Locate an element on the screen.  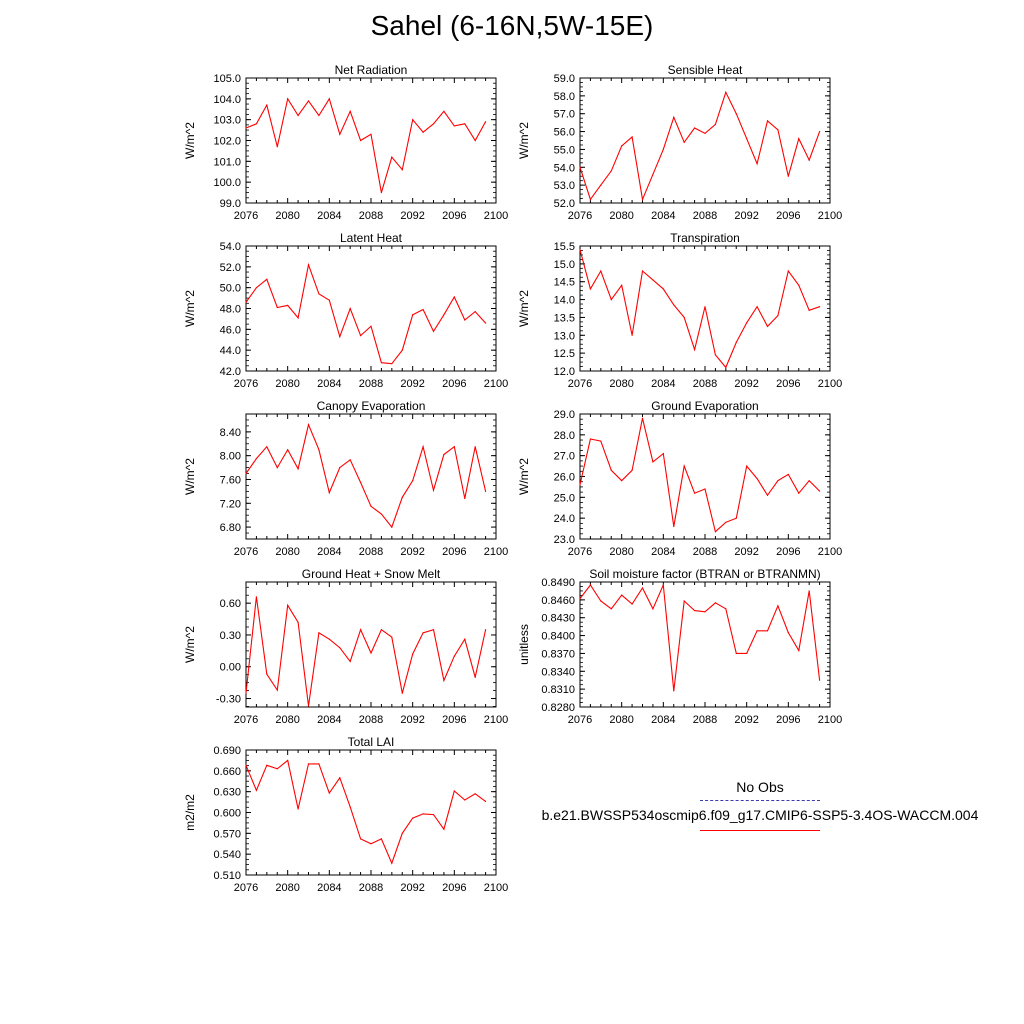
panel-title: Latent Heat is located at coordinates (371, 238).